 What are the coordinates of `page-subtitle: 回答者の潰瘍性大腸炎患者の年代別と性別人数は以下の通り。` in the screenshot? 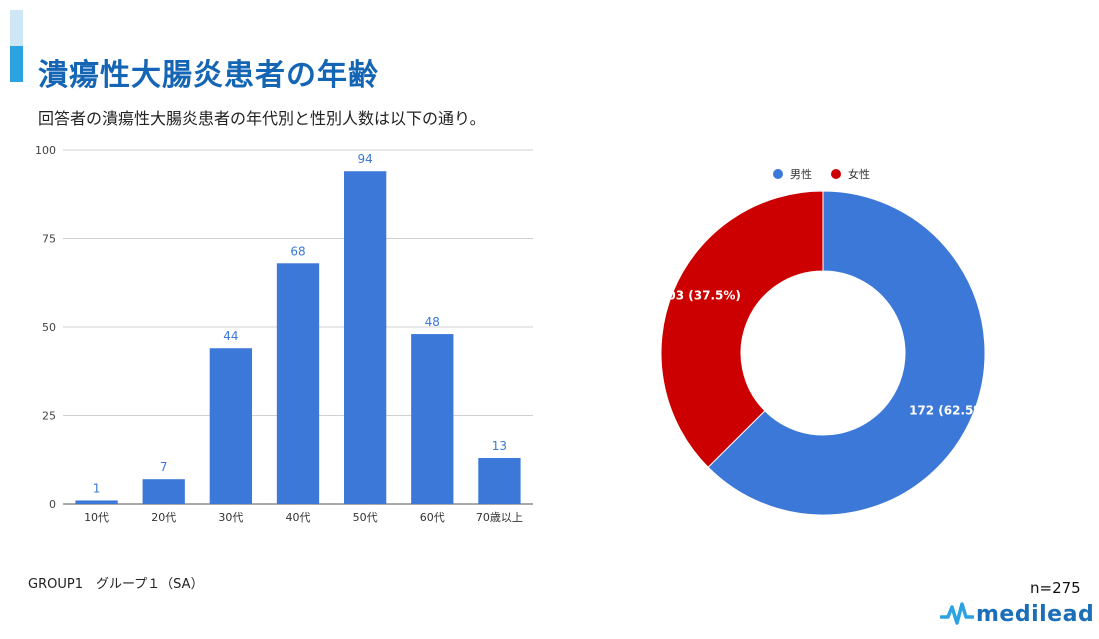 It's located at (262, 118).